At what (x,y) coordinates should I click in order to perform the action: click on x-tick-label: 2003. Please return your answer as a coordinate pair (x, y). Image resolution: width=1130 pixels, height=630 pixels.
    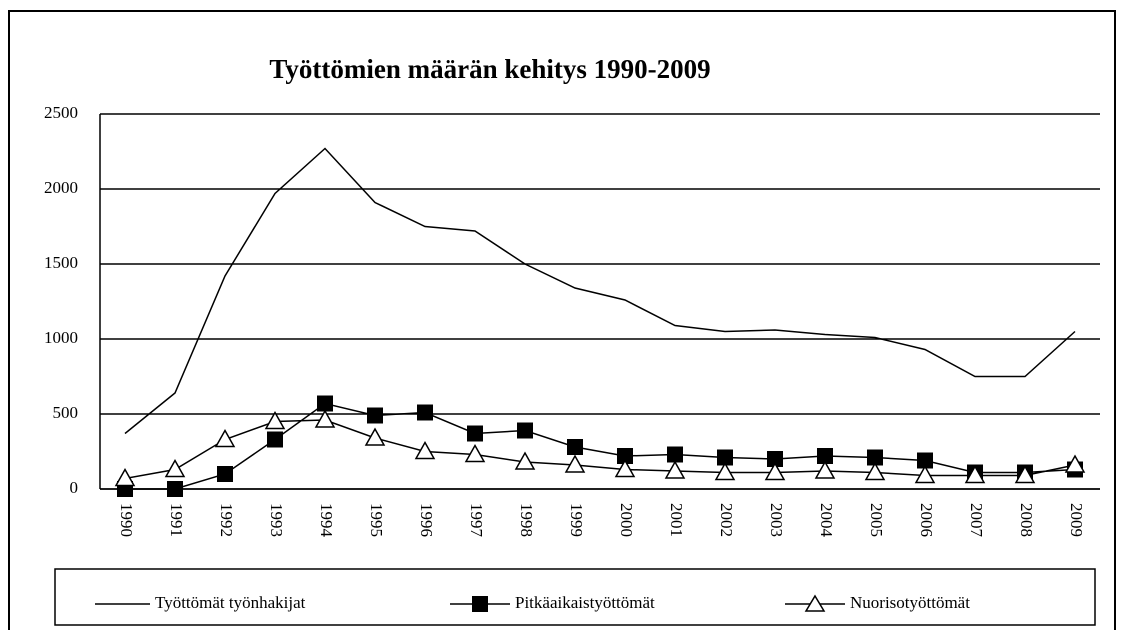
    Looking at the image, I should click on (776, 520).